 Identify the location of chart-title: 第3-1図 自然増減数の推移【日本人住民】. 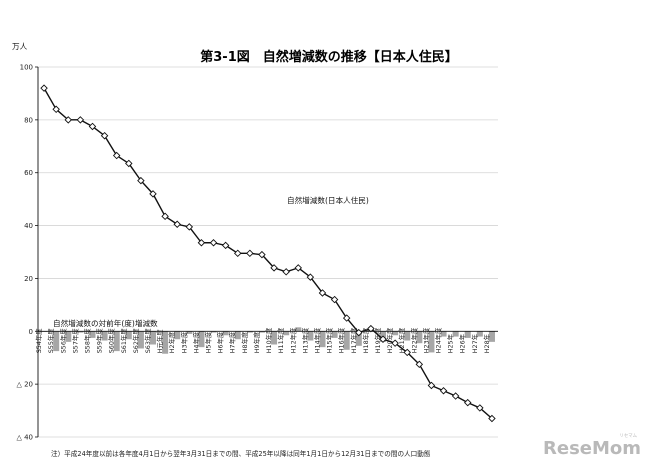
(329, 57).